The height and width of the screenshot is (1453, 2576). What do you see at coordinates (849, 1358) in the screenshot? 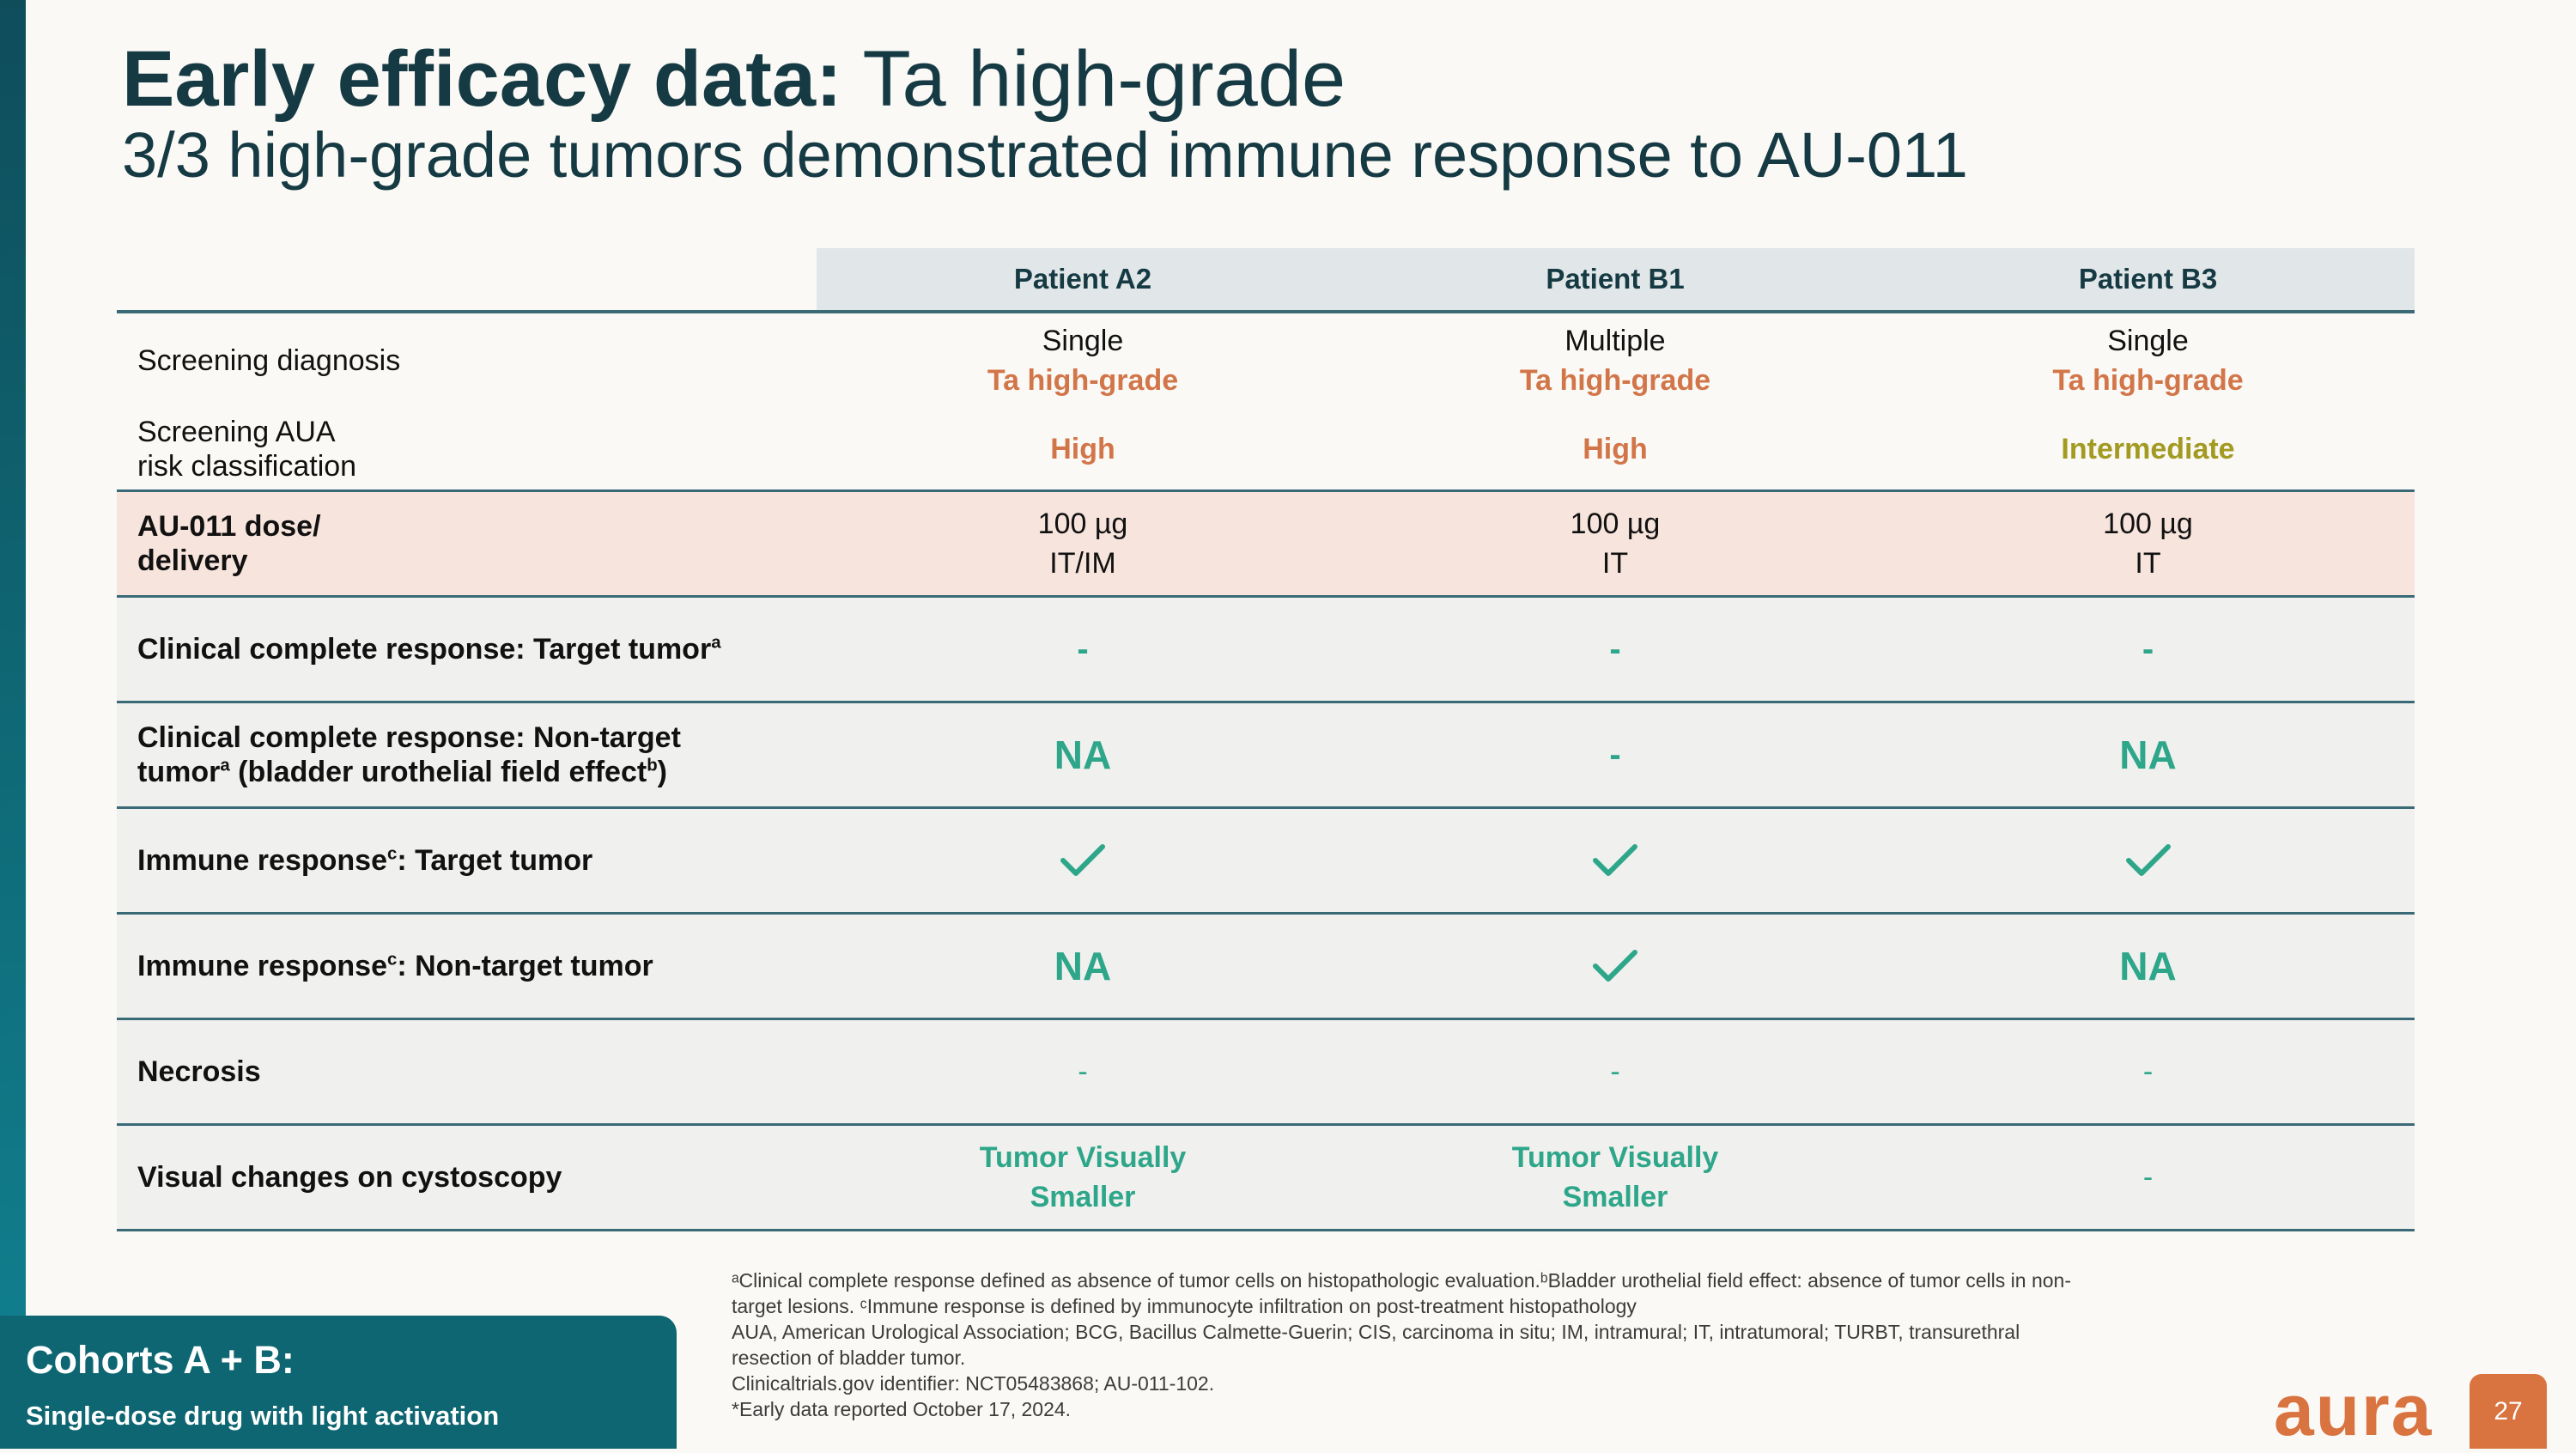
I see `footnote-line: resection of bladder tumor.` at bounding box center [849, 1358].